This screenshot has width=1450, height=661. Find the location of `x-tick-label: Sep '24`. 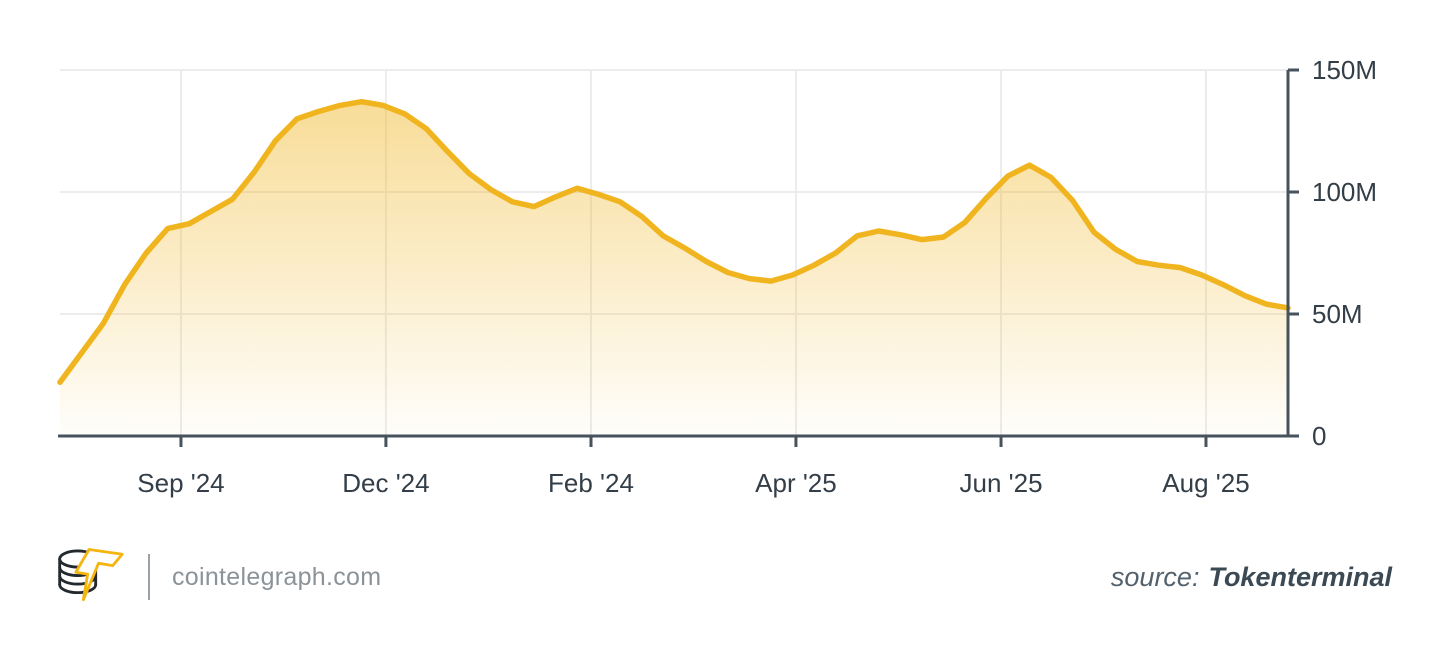

x-tick-label: Sep '24 is located at coordinates (180, 483).